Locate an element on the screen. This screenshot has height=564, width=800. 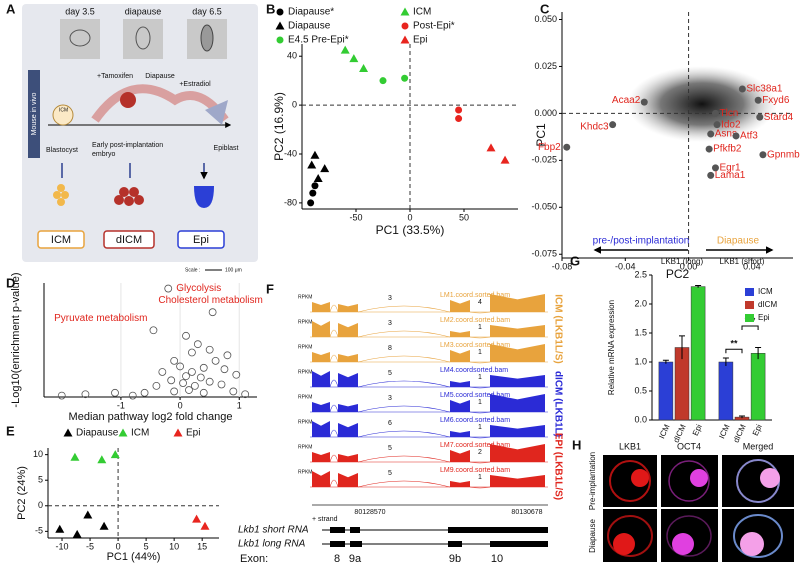
group-label: ICM is located at coordinates (61, 240).